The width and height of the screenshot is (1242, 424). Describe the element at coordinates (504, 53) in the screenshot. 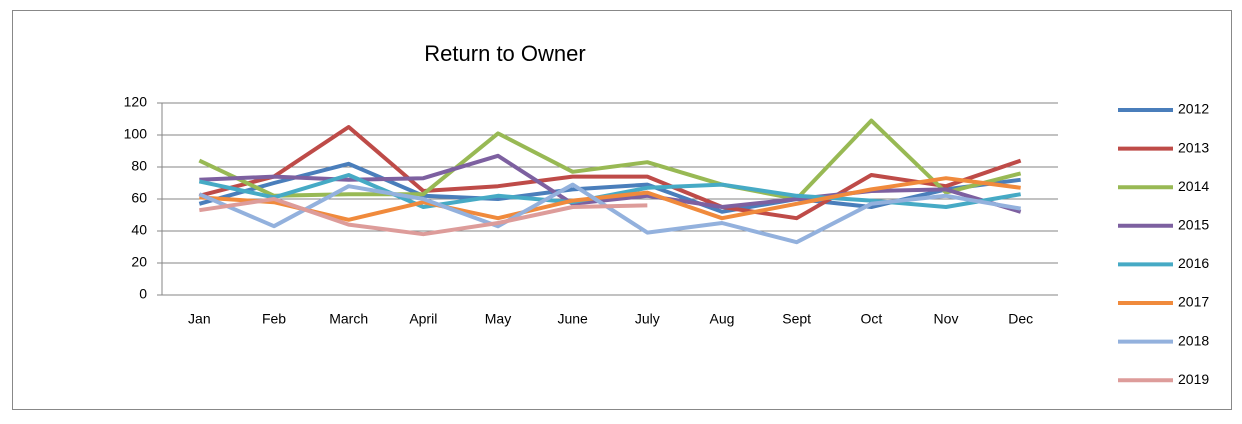

I see `chart-title: Return to Owner` at that location.